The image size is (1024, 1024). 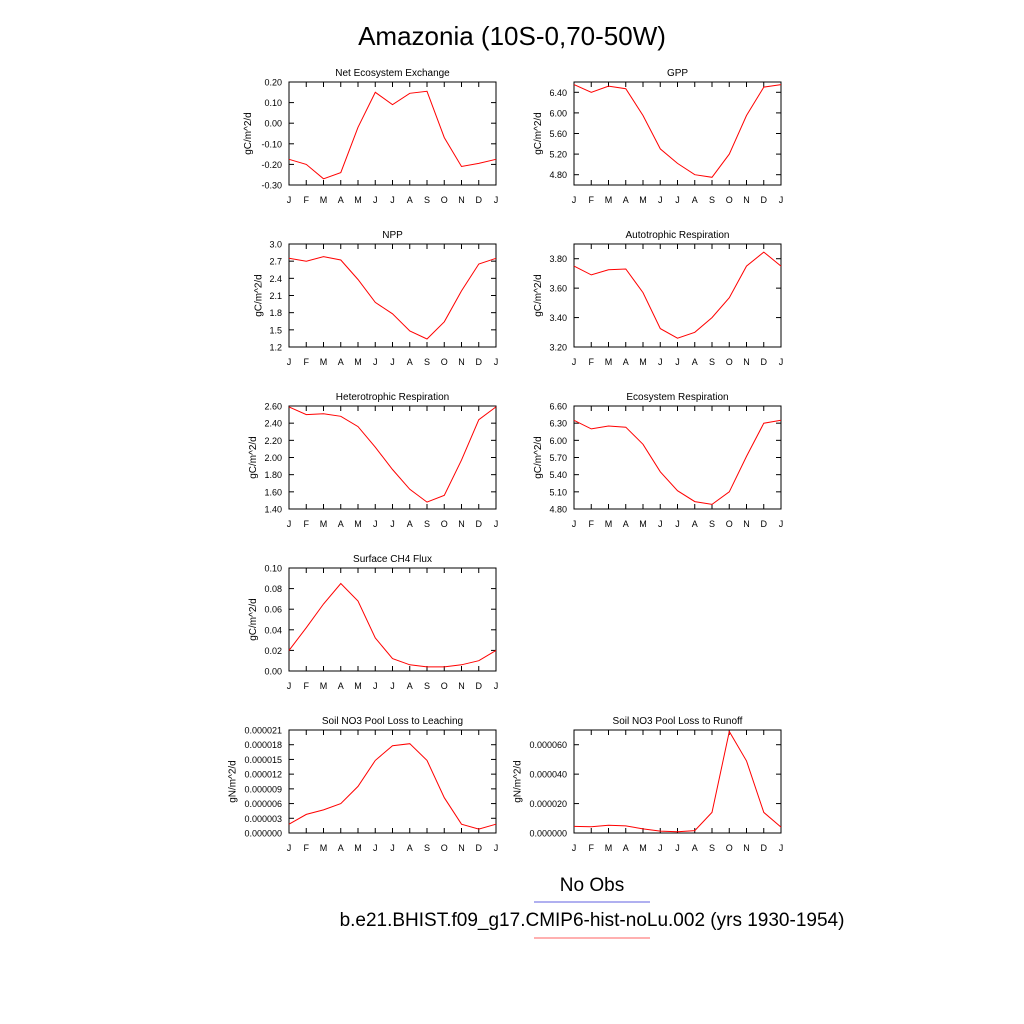 I want to click on y-tick-label: 5.60, so click(x=558, y=134).